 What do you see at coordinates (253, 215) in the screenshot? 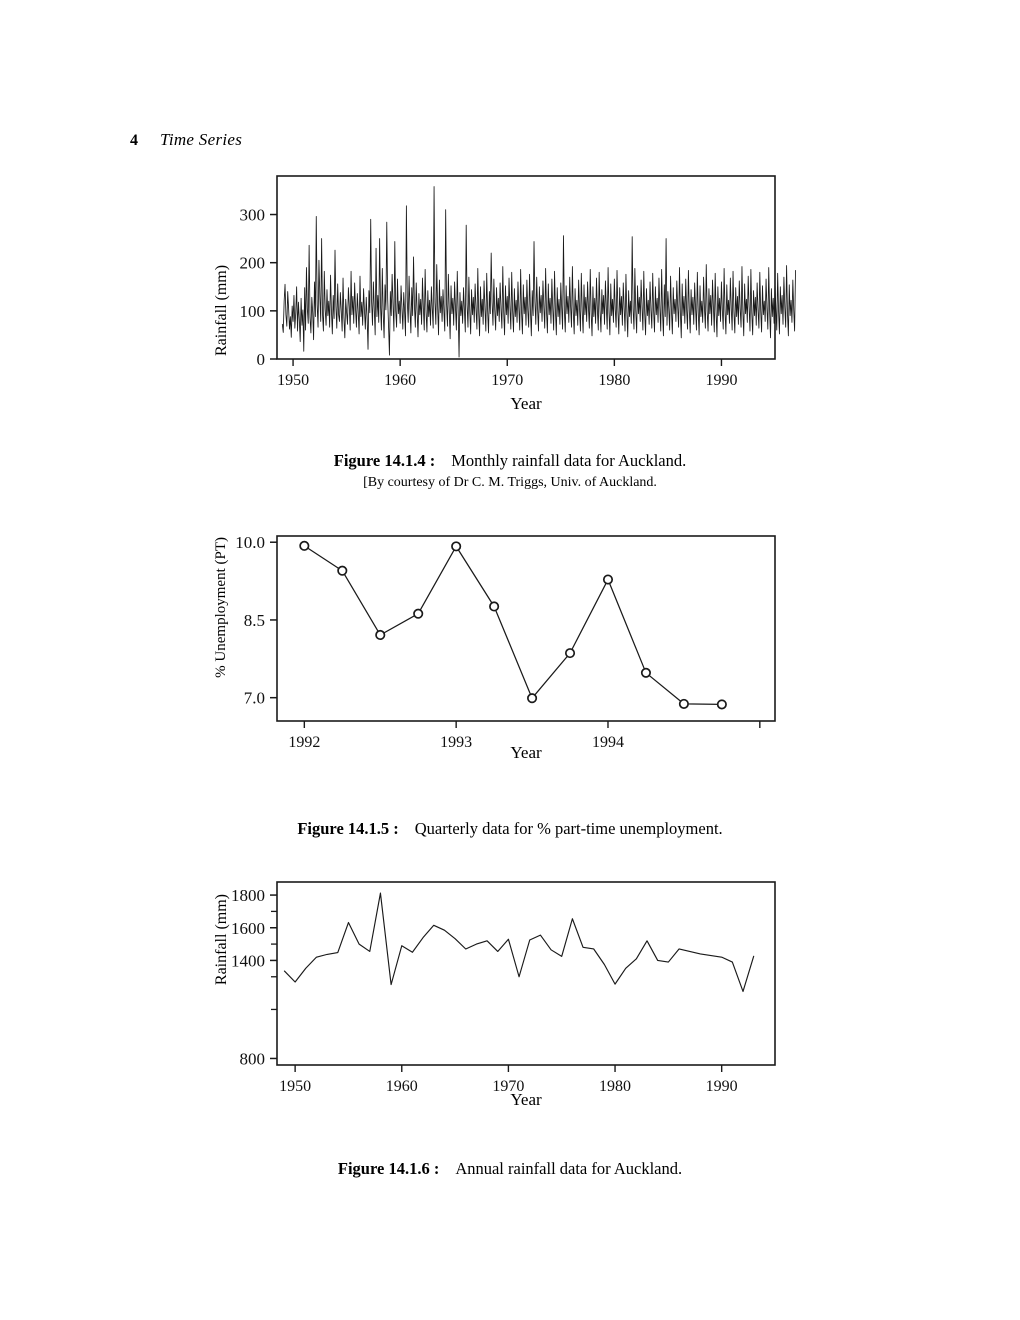
I see `svg-text: 300` at bounding box center [253, 215].